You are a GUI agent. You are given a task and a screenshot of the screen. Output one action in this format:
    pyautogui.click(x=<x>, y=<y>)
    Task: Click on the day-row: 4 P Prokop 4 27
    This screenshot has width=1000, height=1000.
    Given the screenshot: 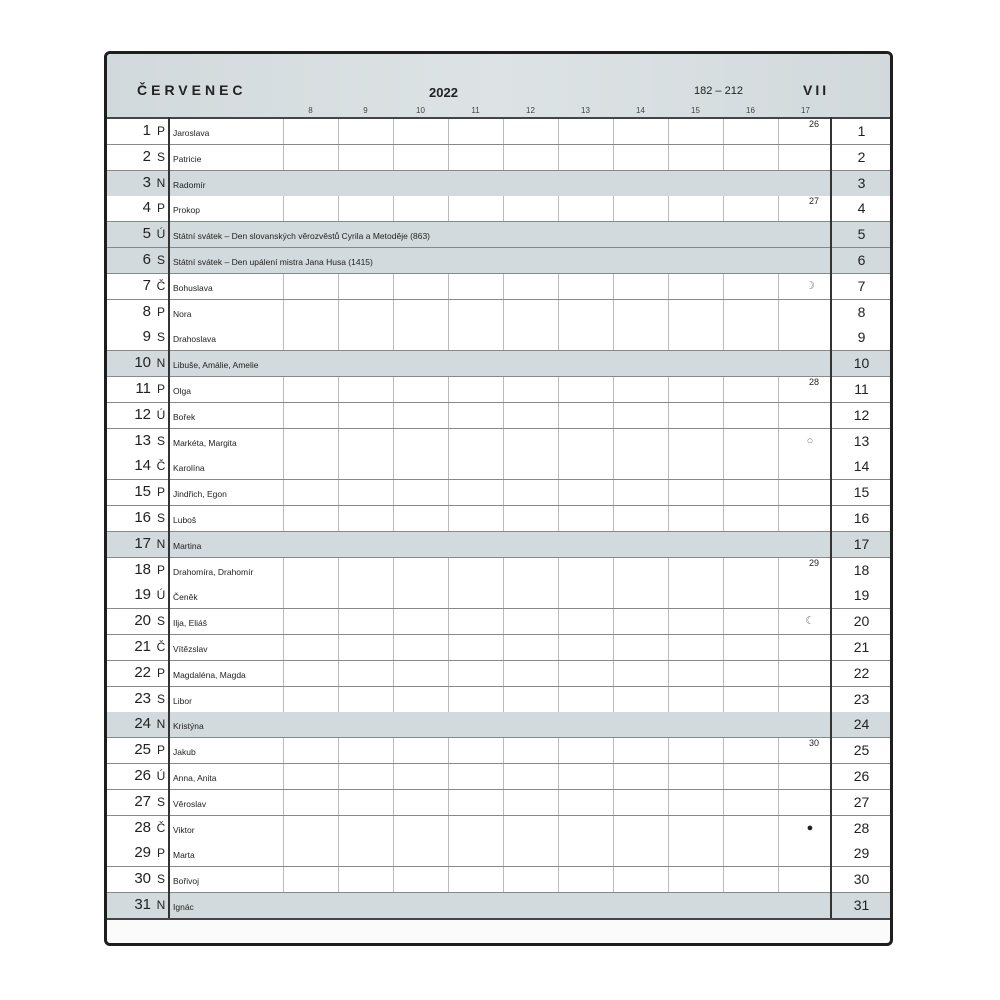 What is the action you would take?
    pyautogui.click(x=498, y=209)
    